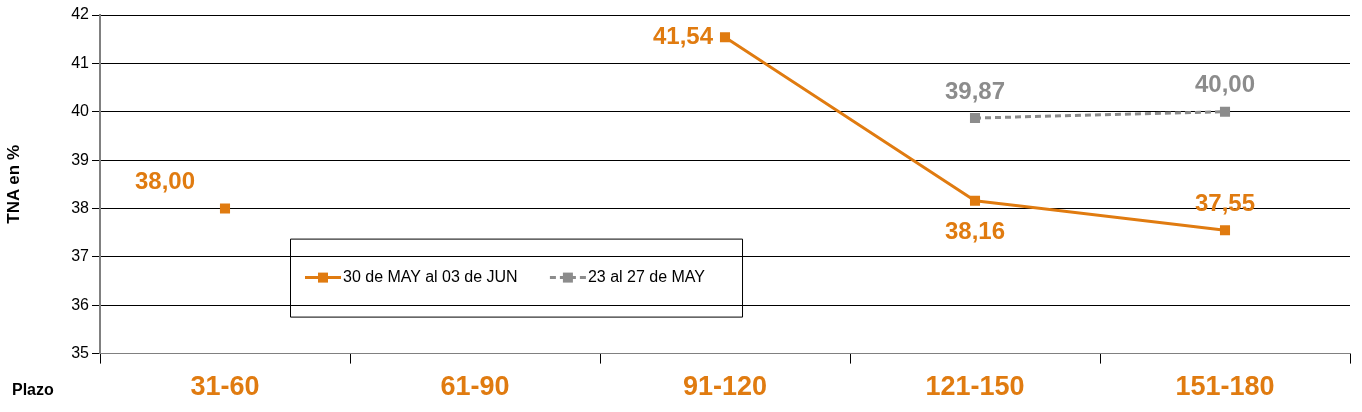 This screenshot has width=1362, height=412. Describe the element at coordinates (80, 256) in the screenshot. I see `y-tick-label: 37` at that location.